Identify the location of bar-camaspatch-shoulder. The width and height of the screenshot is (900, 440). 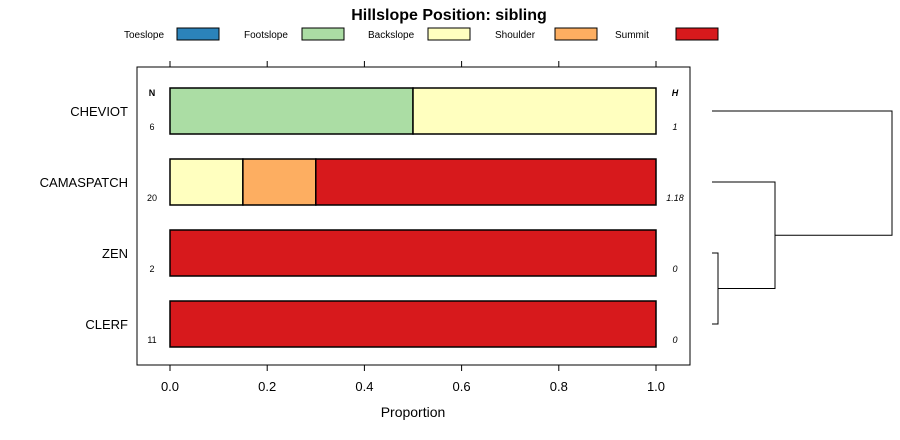
(279, 182).